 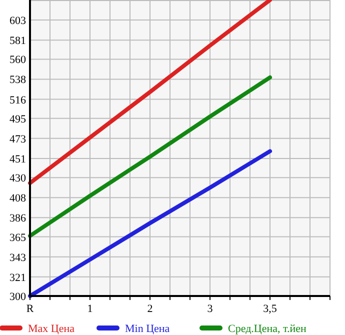 What do you see at coordinates (18, 21) in the screenshot?
I see `y-tick-label: 603` at bounding box center [18, 21].